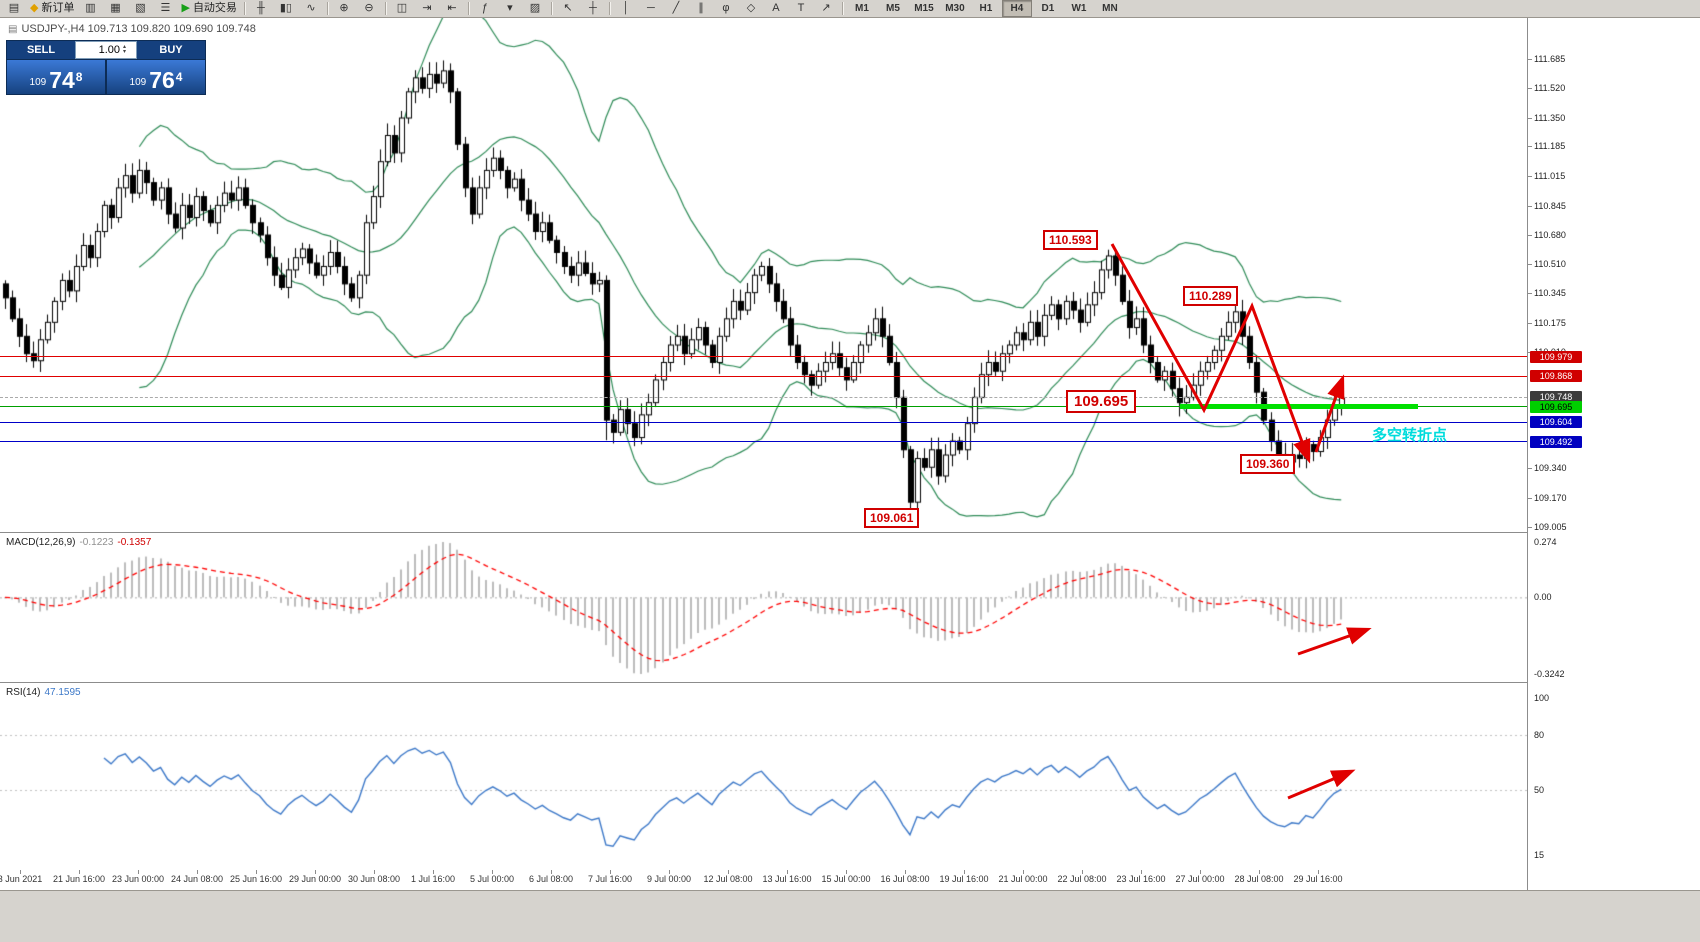 The height and width of the screenshot is (942, 1700). I want to click on price-line-109.604, so click(763, 422).